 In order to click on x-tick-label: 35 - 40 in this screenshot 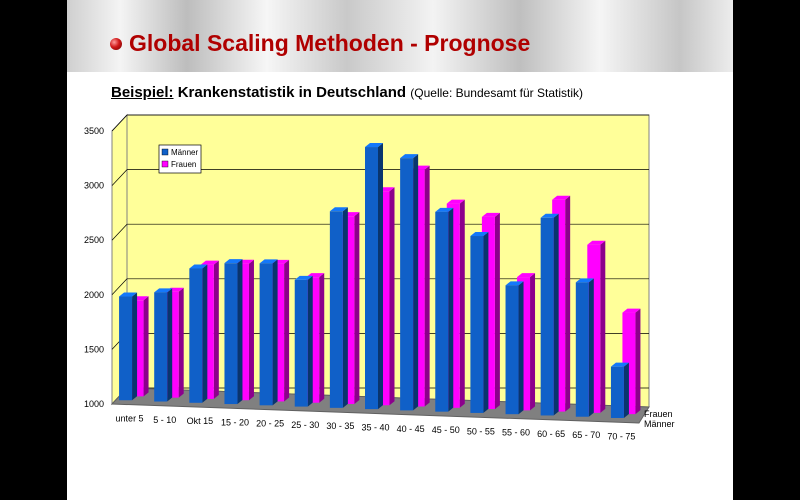, I will do `click(375, 428)`.